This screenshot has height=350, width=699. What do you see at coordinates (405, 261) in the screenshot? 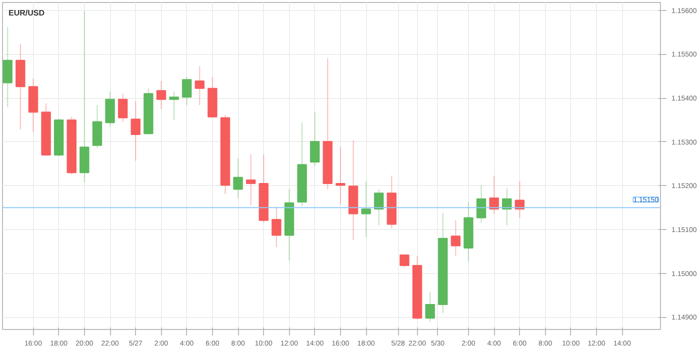
I see `candlestick` at bounding box center [405, 261].